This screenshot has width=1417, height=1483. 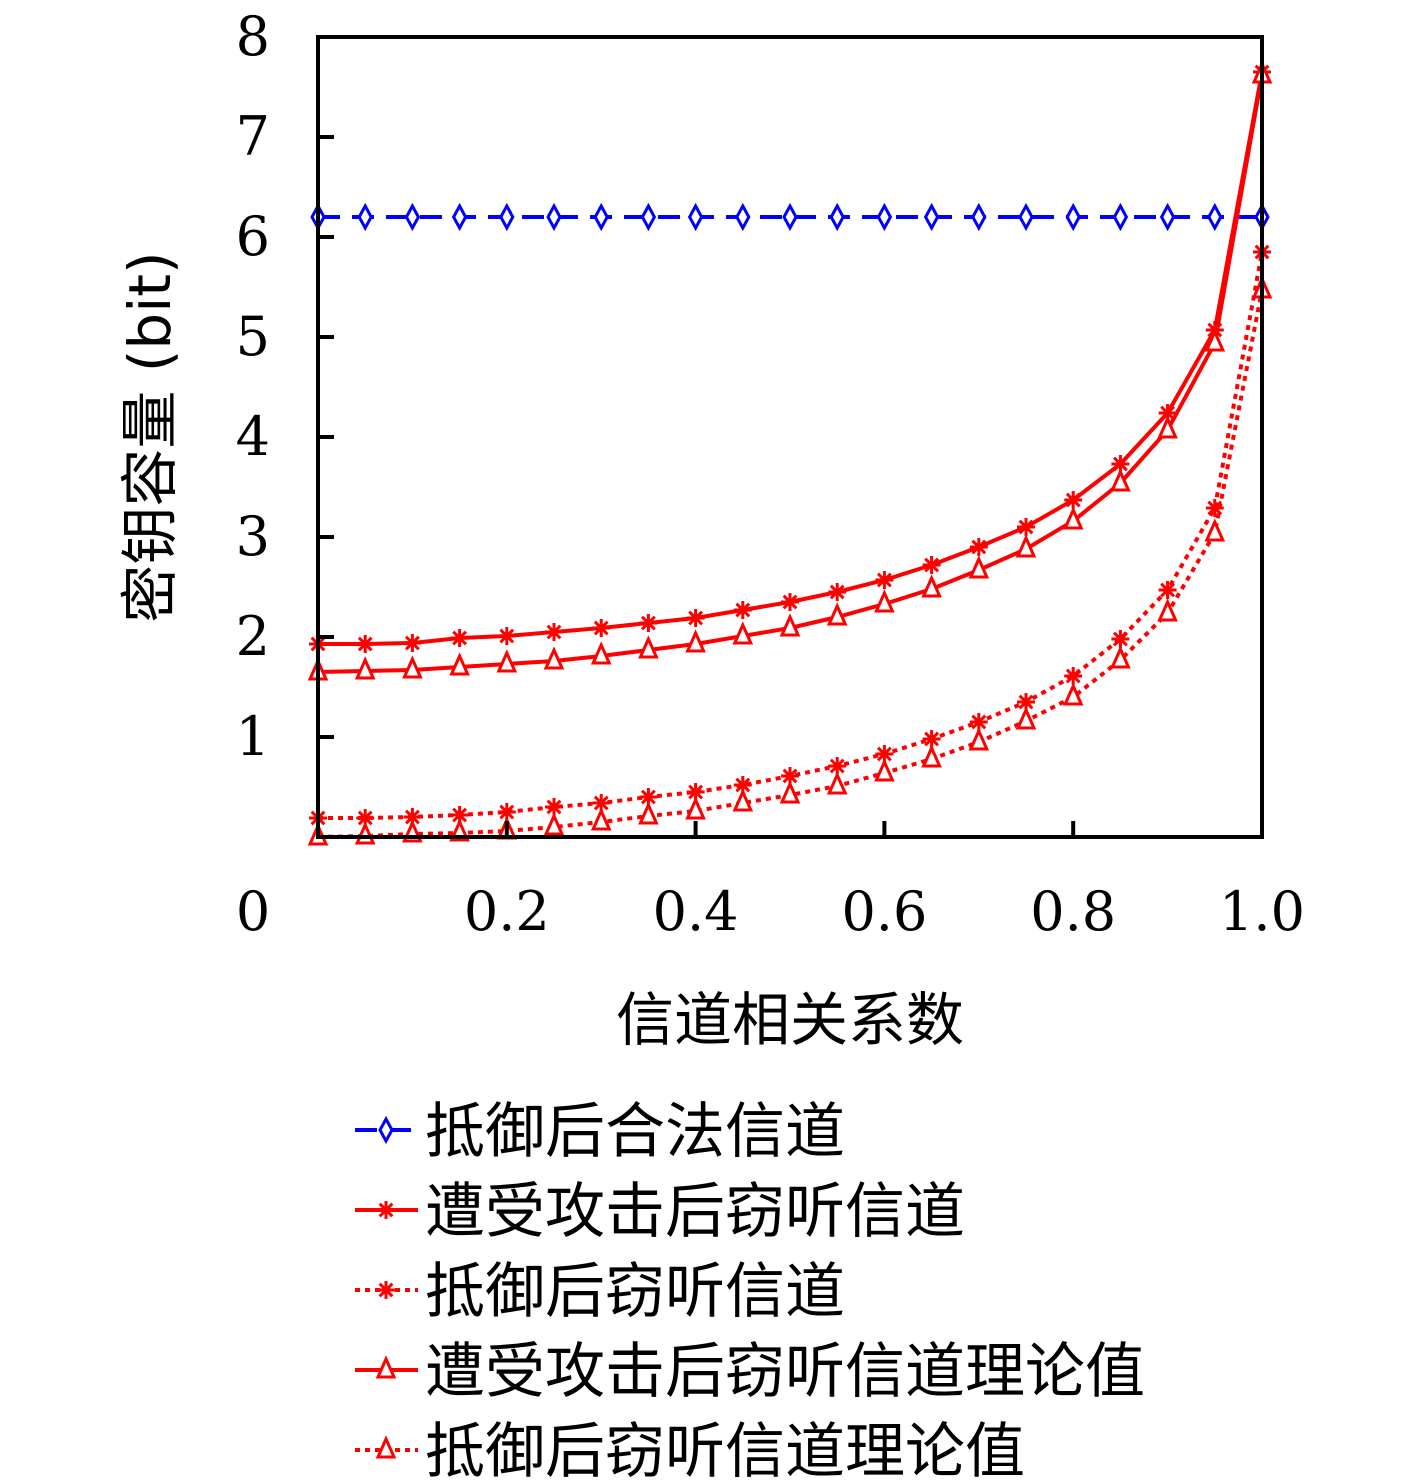 What do you see at coordinates (253, 36) in the screenshot?
I see `y-tick-label: 8` at bounding box center [253, 36].